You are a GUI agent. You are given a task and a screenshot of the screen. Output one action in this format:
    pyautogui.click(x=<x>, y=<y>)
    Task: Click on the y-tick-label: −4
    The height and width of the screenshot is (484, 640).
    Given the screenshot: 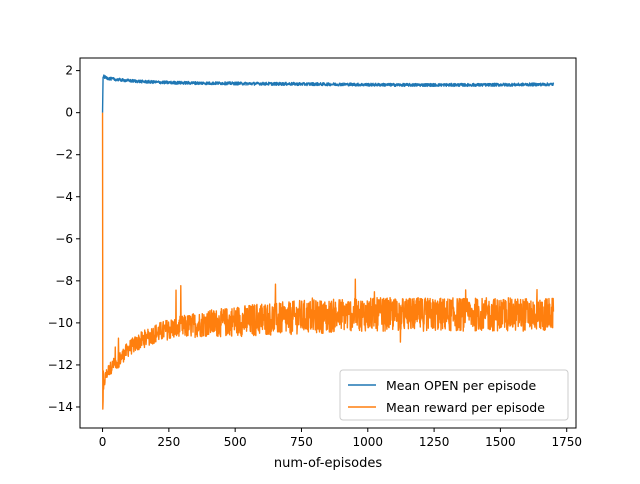 What is the action you would take?
    pyautogui.click(x=64, y=197)
    